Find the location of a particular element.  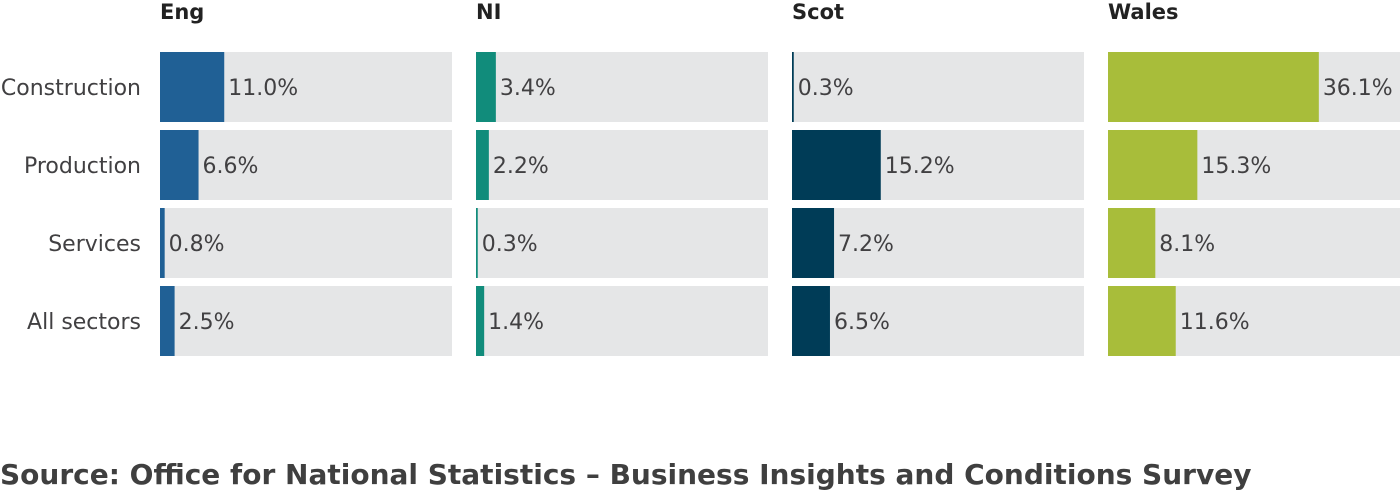

category-label: Services is located at coordinates (94, 244).